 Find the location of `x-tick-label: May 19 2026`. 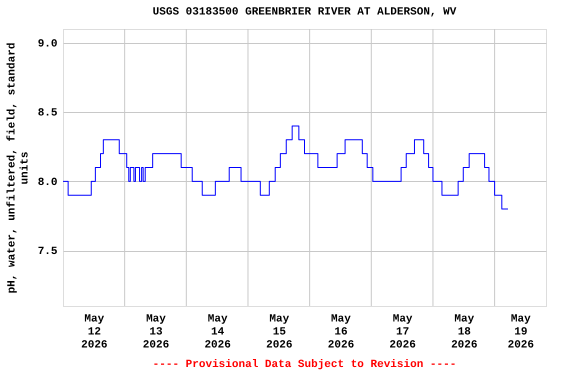

x-tick-label: May 19 2026 is located at coordinates (521, 333).